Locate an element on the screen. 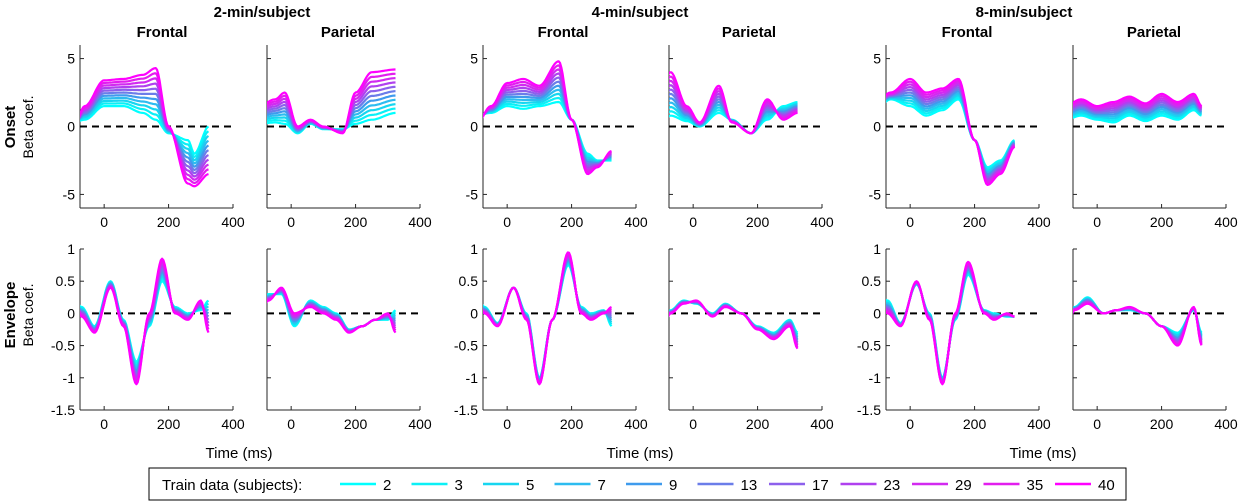 This screenshot has width=1248, height=504. condition-title-2min: 2-min/subject is located at coordinates (262, 12).